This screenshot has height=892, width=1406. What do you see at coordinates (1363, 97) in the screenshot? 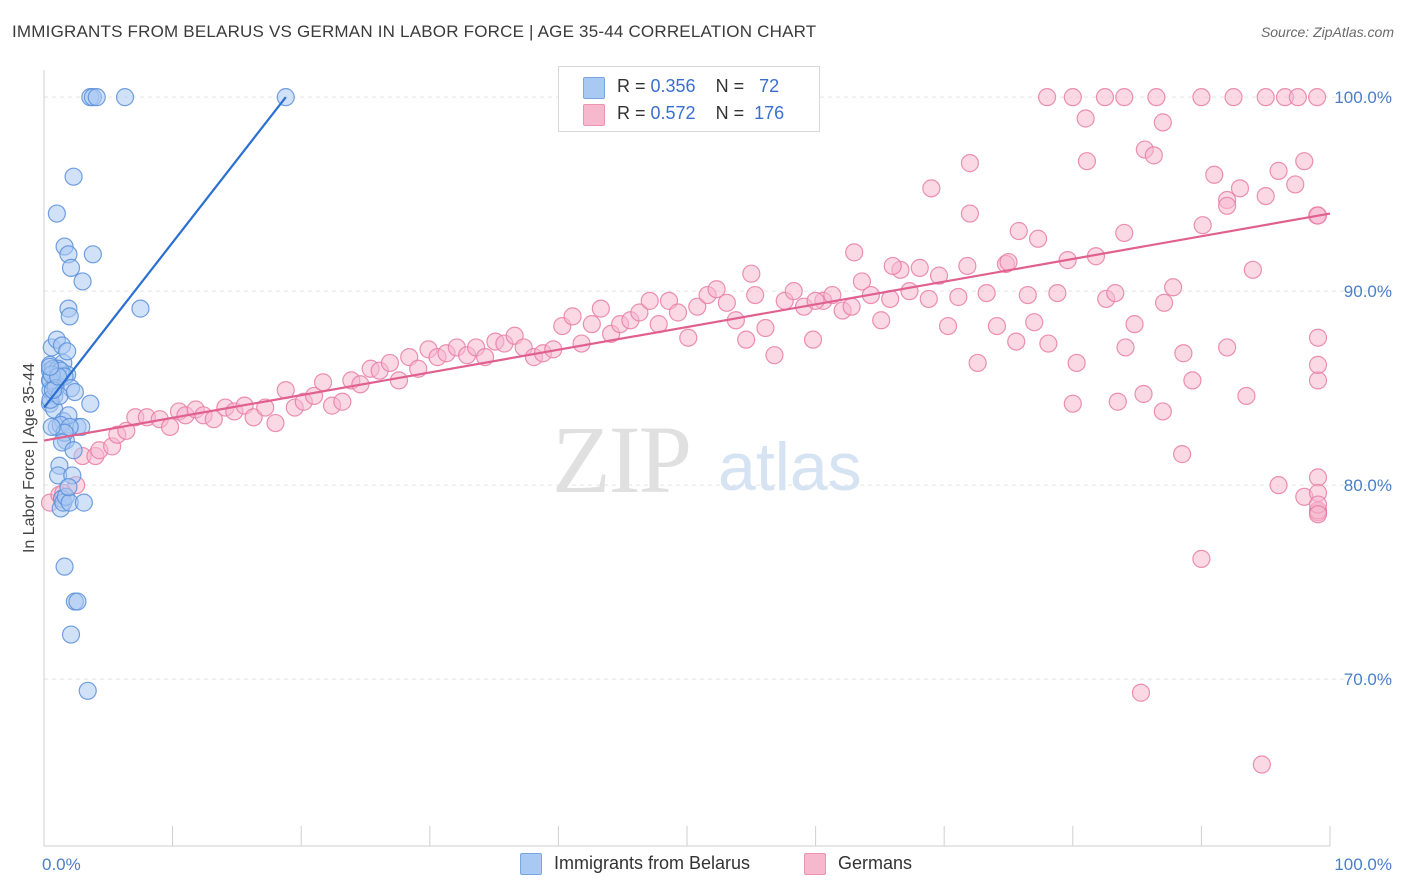
I see `y-tick-label-3: 100.0%` at bounding box center [1363, 97].